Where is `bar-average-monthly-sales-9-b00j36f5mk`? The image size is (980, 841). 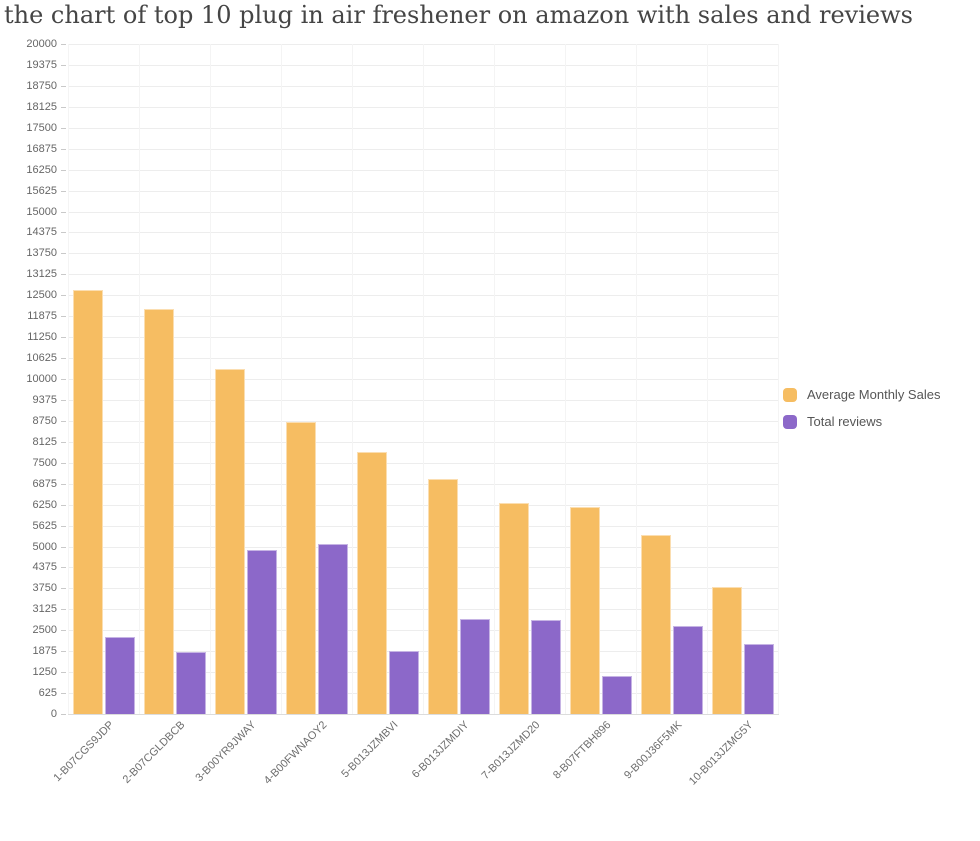
bar-average-monthly-sales-9-b00j36f5mk is located at coordinates (655, 624).